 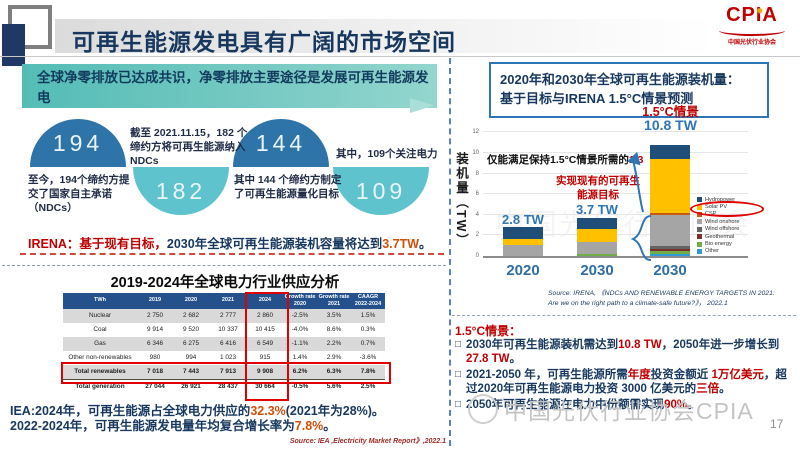 What do you see at coordinates (233, 87) in the screenshot?
I see `net-zero-banner-text: 全球净零排放已达成共识，净零排放主要途径是发展可再生能源发电` at bounding box center [233, 87].